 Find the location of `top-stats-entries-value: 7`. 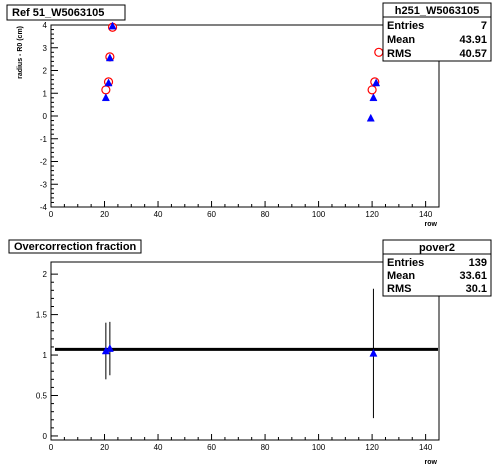

top-stats-entries-value: 7 is located at coordinates (484, 26).